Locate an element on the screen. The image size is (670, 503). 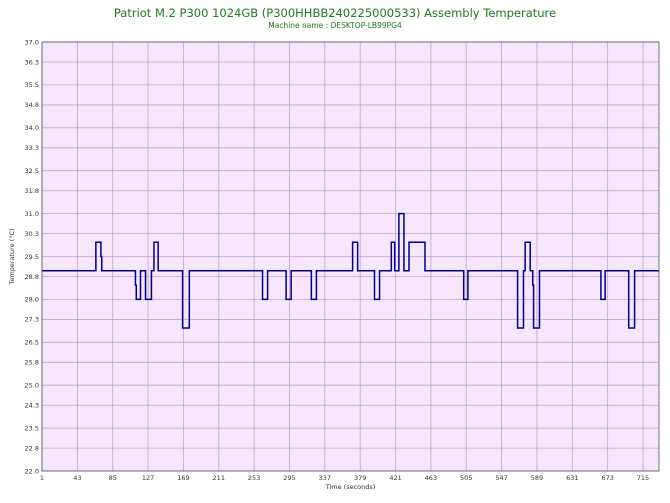
x-tick-label: 43 is located at coordinates (77, 478).